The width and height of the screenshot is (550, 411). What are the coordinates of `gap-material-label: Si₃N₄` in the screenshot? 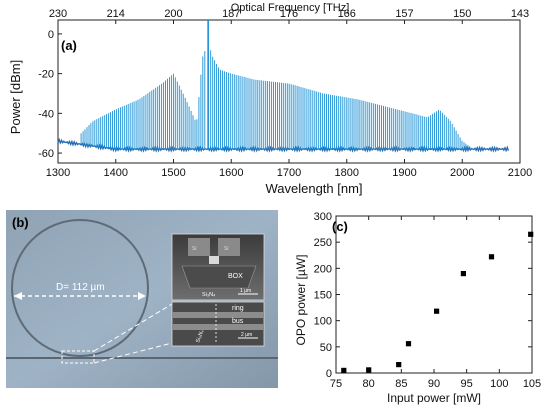 It's located at (200, 335).